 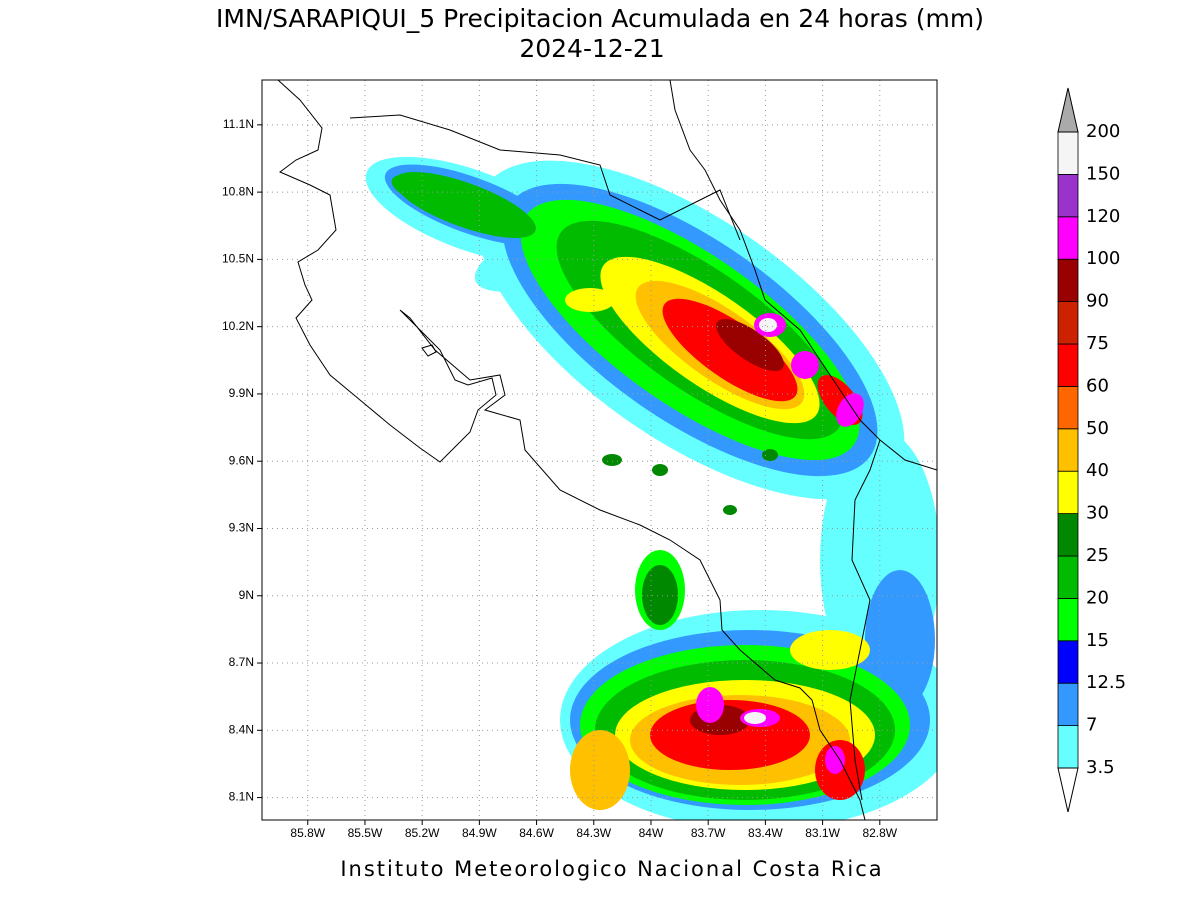 What do you see at coordinates (1103, 258) in the screenshot?
I see `colorbar-label: 100` at bounding box center [1103, 258].